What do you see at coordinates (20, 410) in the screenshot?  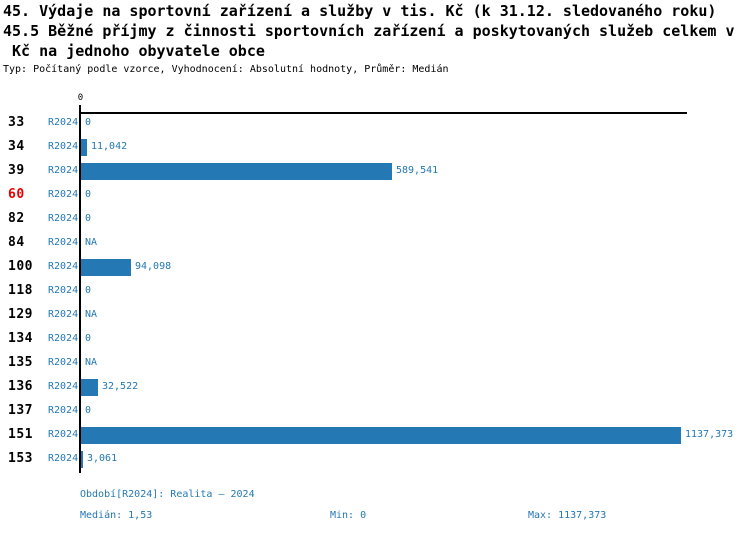 I see `row-id-label: 137` at bounding box center [20, 410].